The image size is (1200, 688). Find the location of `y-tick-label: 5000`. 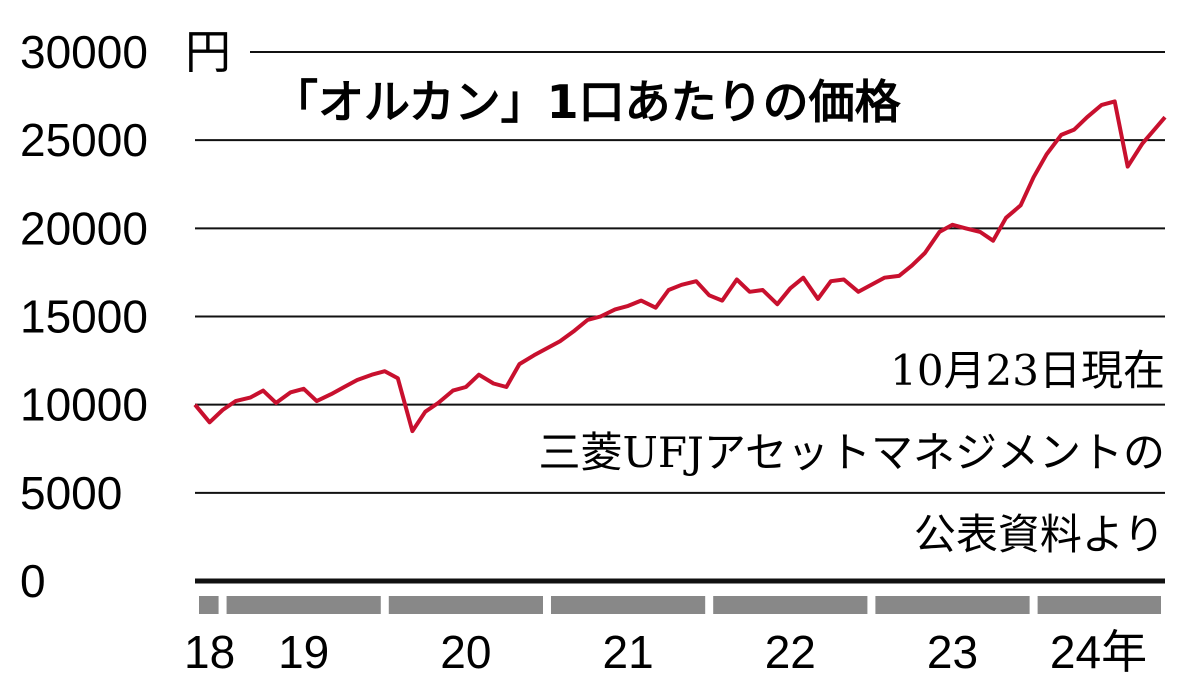

y-tick-label: 5000 is located at coordinates (71, 493).